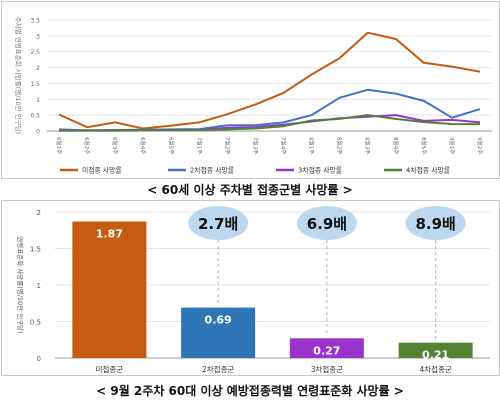 This screenshot has height=400, width=500. I want to click on y-tick-label: 2.5, so click(35, 52).